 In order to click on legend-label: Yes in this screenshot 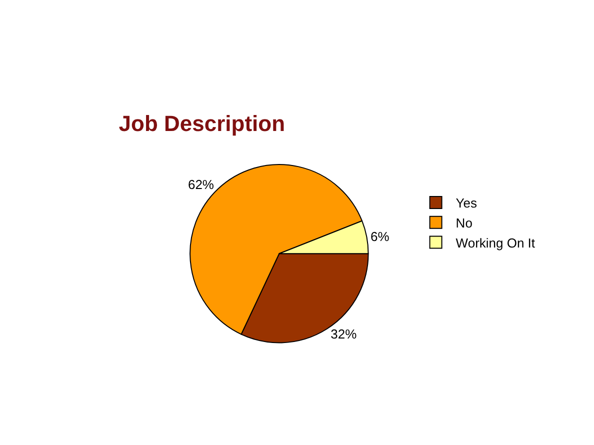, I will do `click(467, 203)`.